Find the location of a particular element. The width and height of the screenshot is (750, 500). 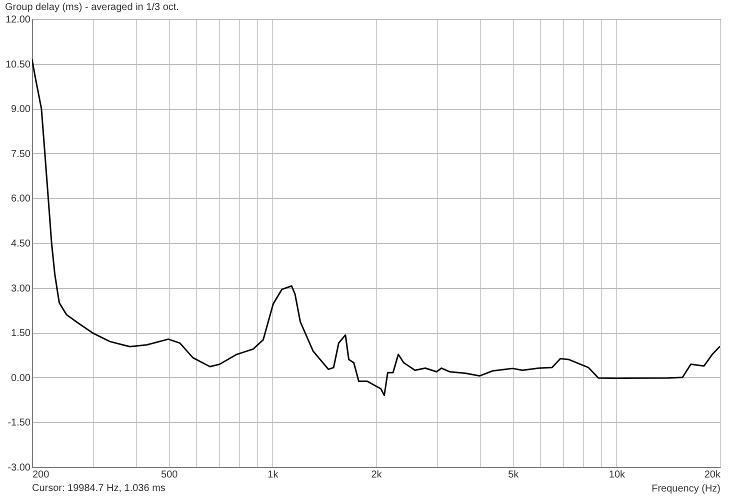

x-axis-title: Frequency (Hz) is located at coordinates (686, 489).